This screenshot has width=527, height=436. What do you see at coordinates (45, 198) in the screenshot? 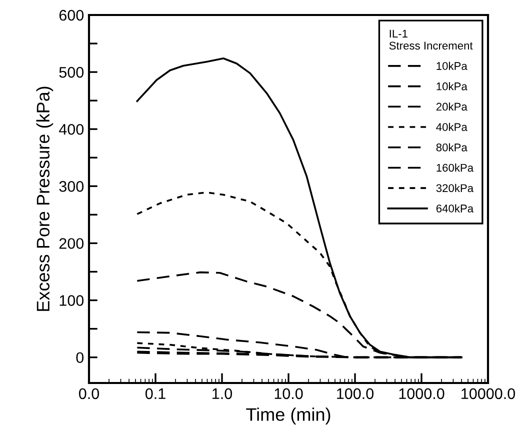
I see `y-axis-title: Excess Pore Pressure (kPa)` at bounding box center [45, 198].